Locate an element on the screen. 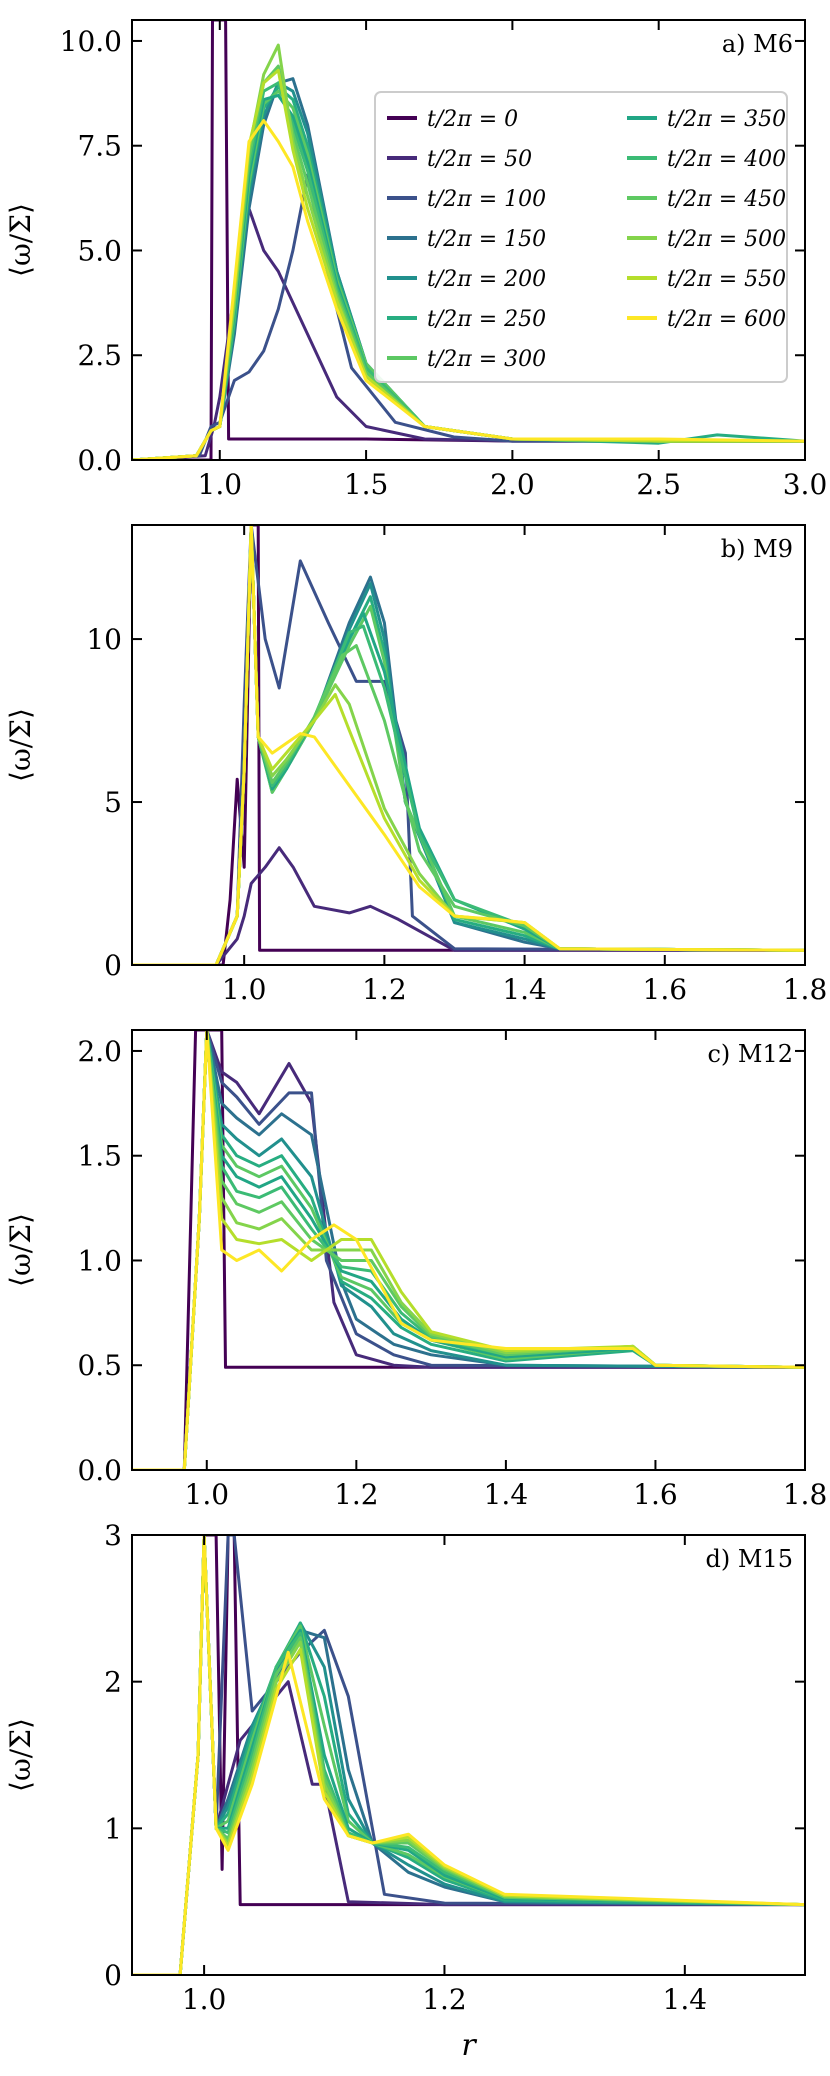  x-tick-label: 1.6 is located at coordinates (665, 989).